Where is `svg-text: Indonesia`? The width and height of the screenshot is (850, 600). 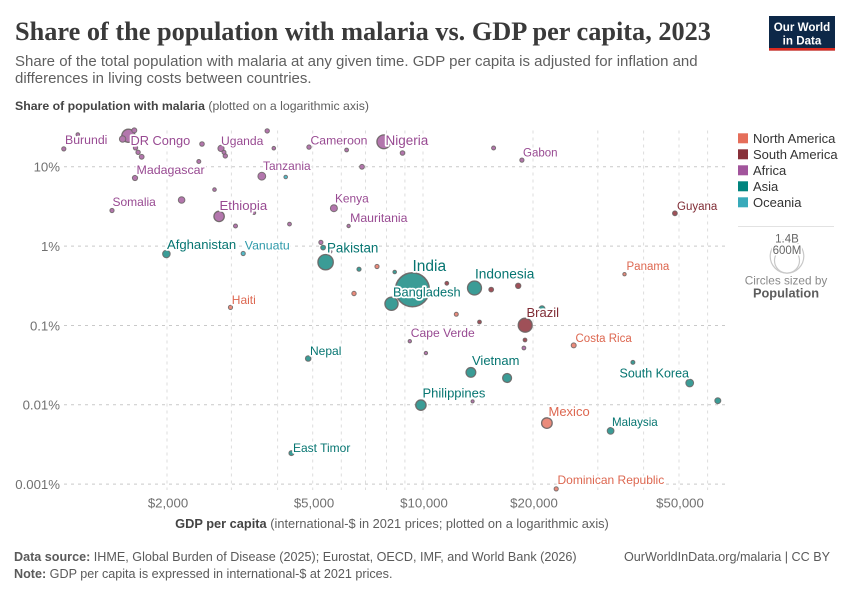 svg-text: Indonesia is located at coordinates (505, 274).